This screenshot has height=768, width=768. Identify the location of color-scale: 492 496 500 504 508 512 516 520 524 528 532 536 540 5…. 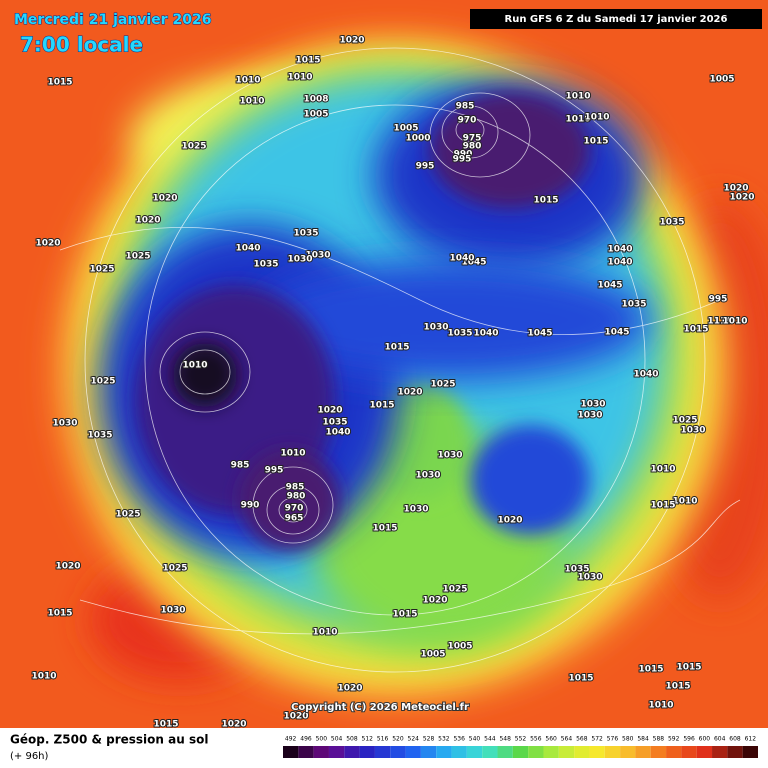
(520, 747).